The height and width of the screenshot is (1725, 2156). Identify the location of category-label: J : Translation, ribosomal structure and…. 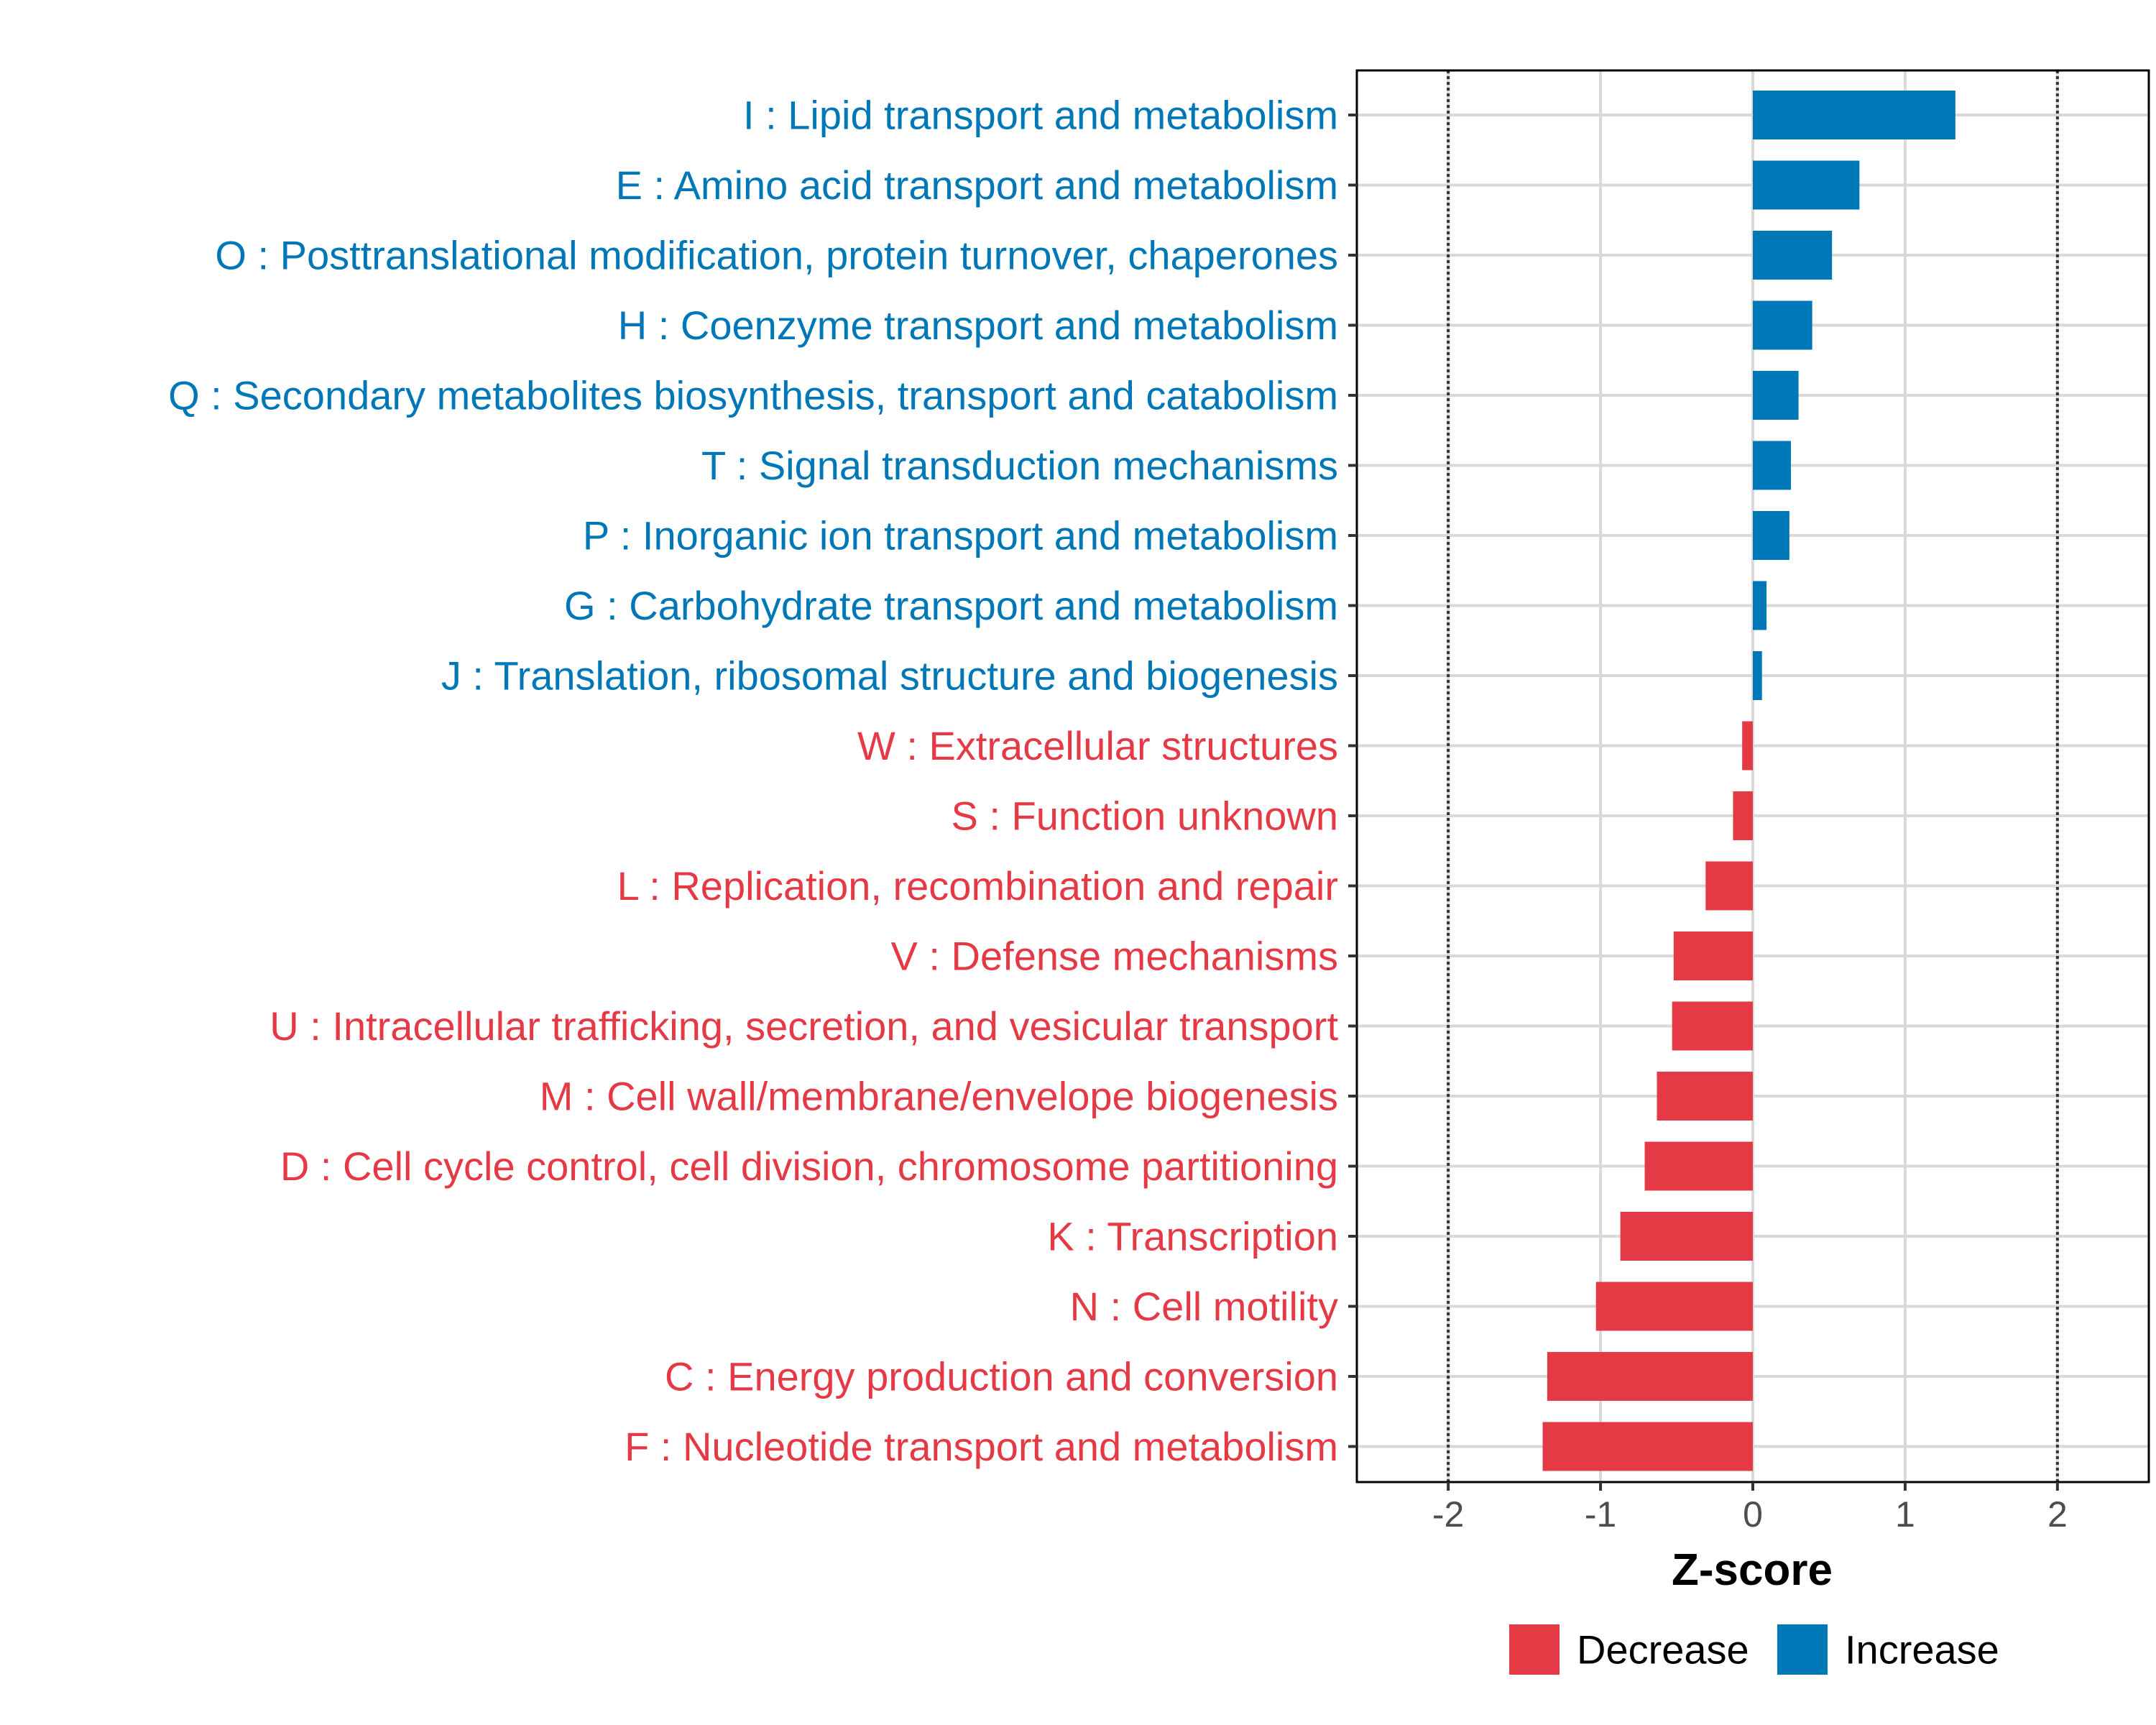
(890, 676).